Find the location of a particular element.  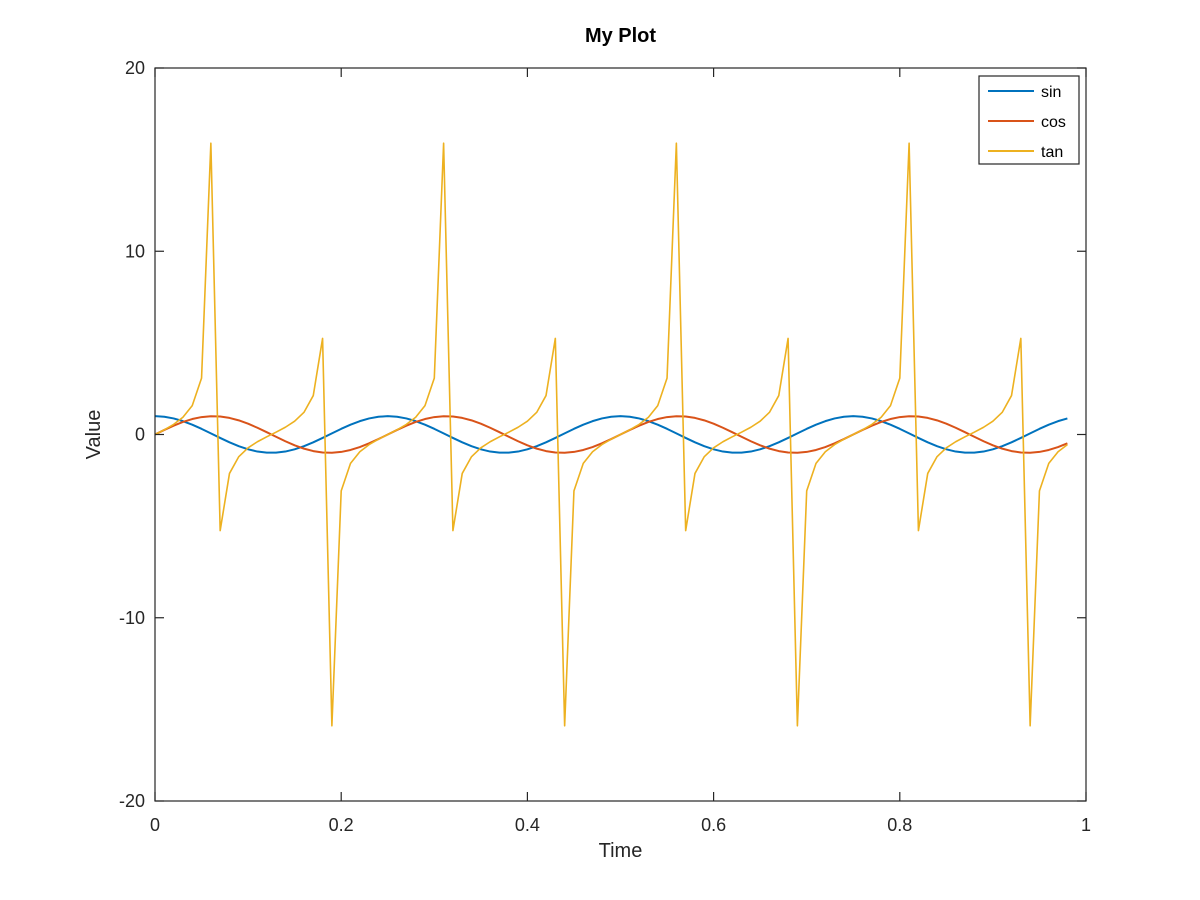

legend: sin cos tan is located at coordinates (1029, 120).